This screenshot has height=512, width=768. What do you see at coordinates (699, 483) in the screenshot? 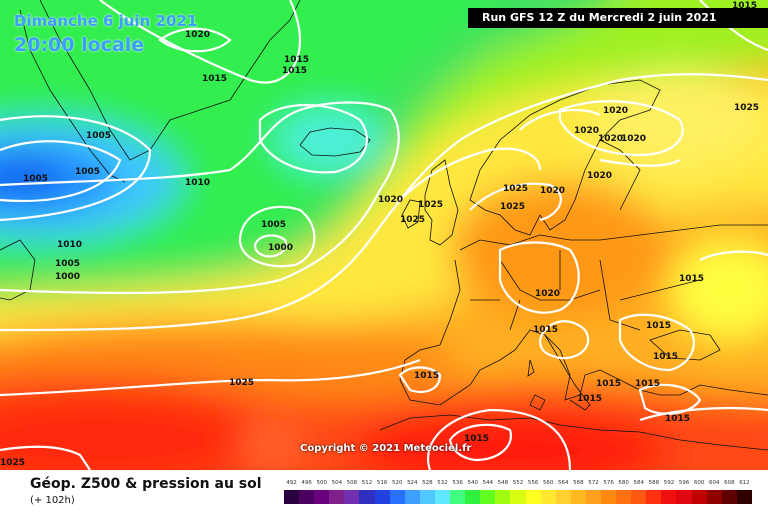
I see `color-scale-tick-label: 600` at bounding box center [699, 483].